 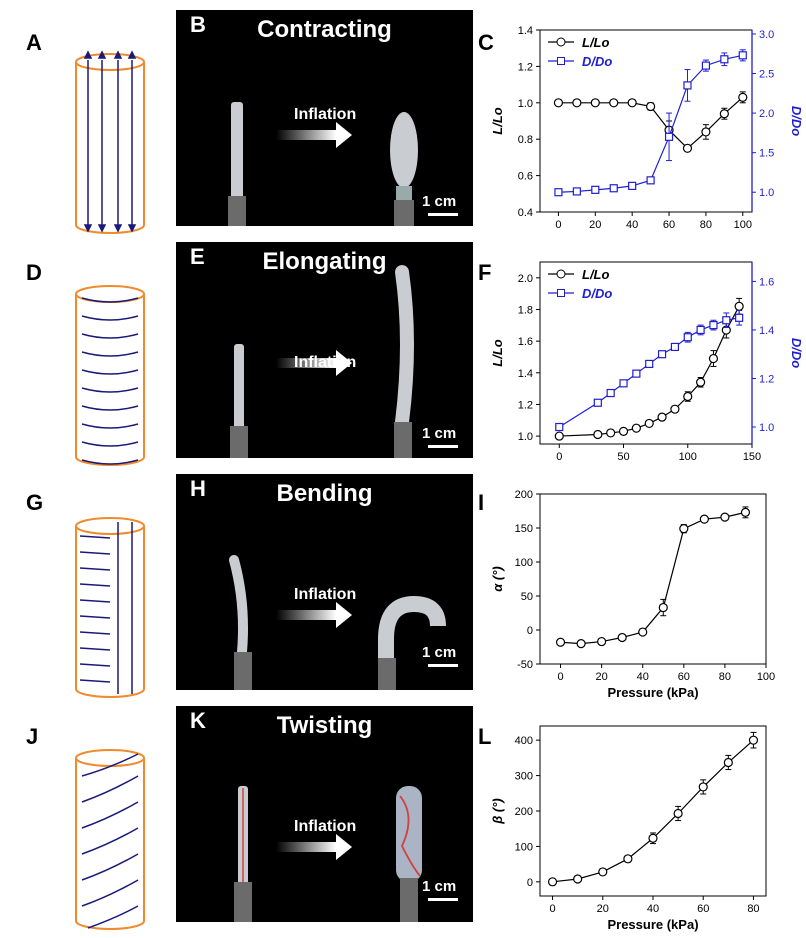 I want to click on y-axis-label: β (°), so click(x=497, y=811).